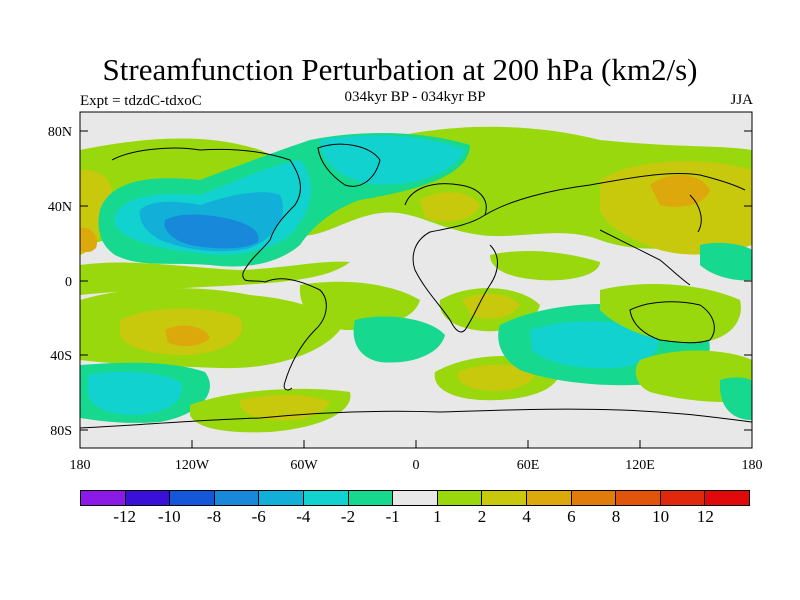  I want to click on yellow-region-eurasia, so click(450, 207).